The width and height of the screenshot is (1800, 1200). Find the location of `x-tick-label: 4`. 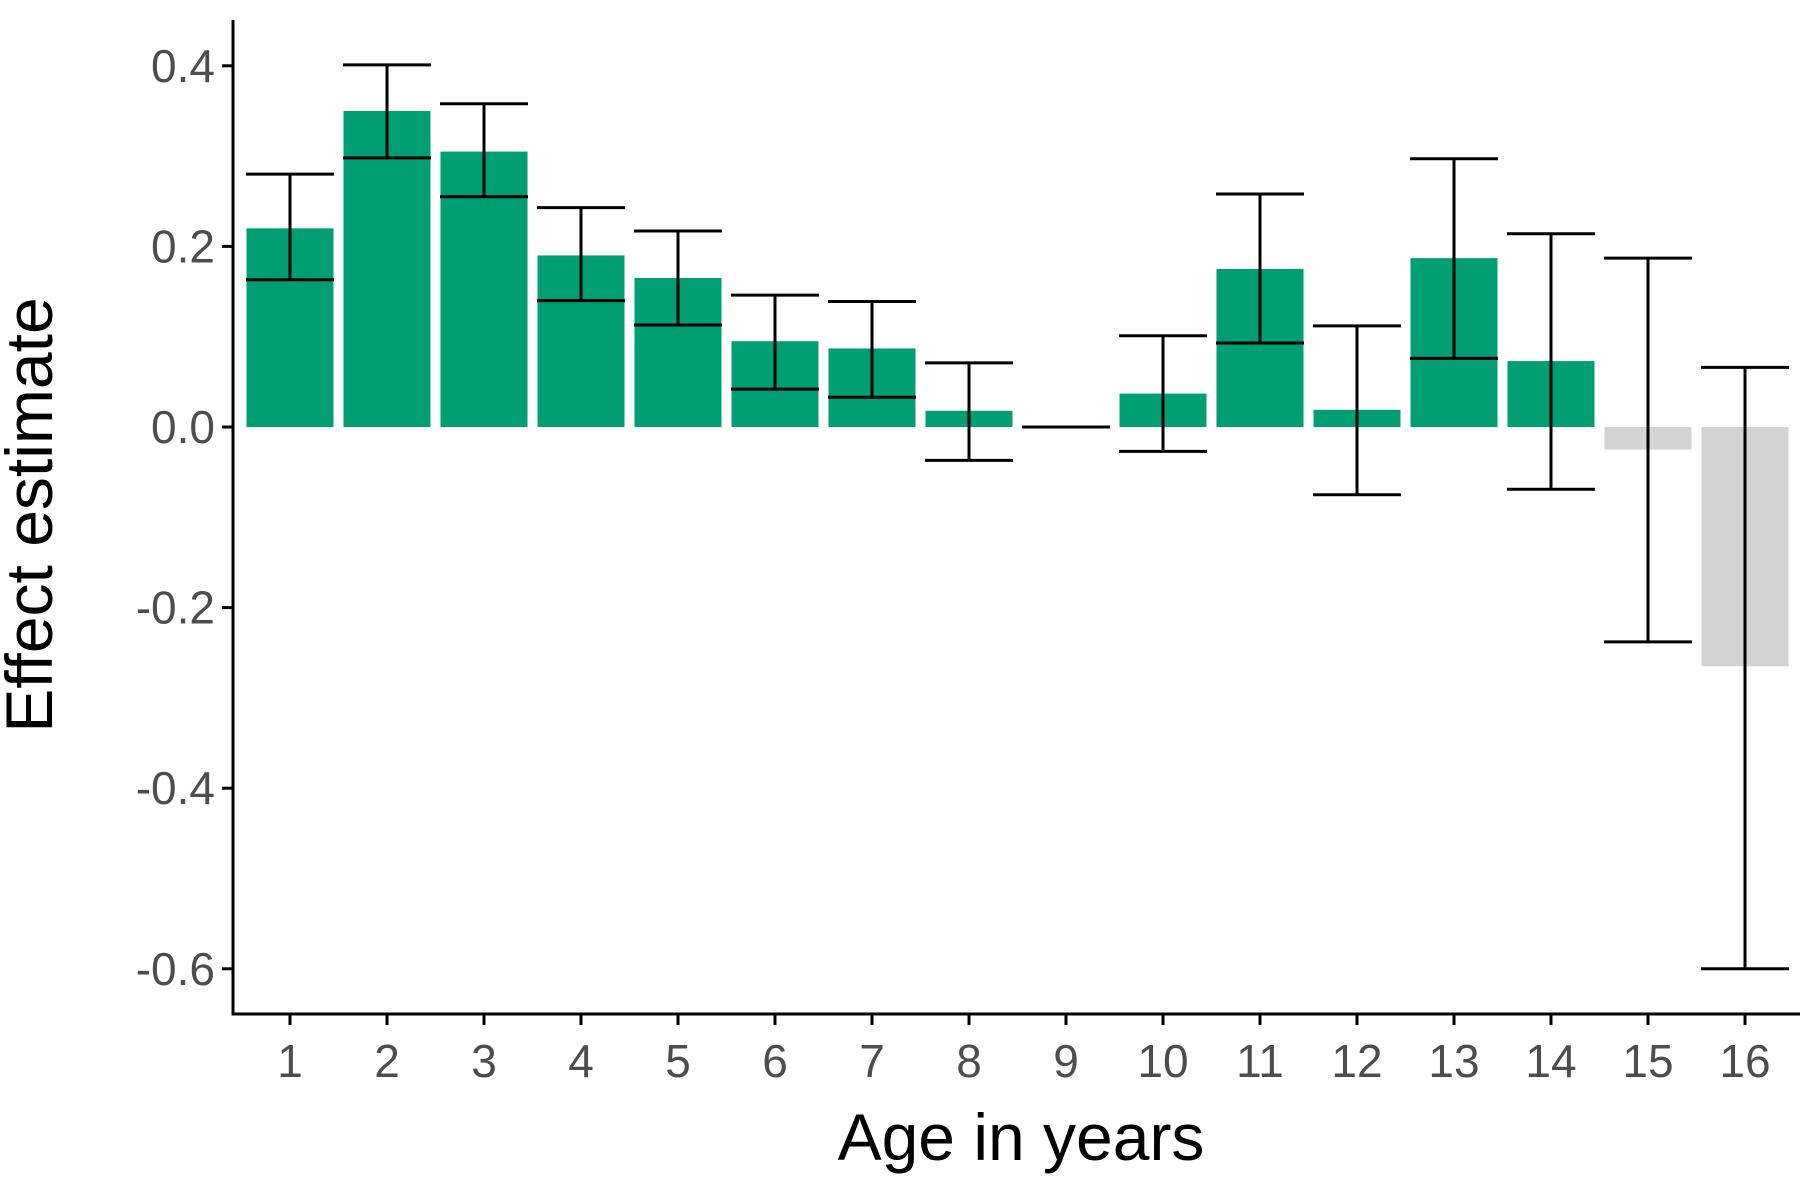

x-tick-label: 4 is located at coordinates (581, 1061).